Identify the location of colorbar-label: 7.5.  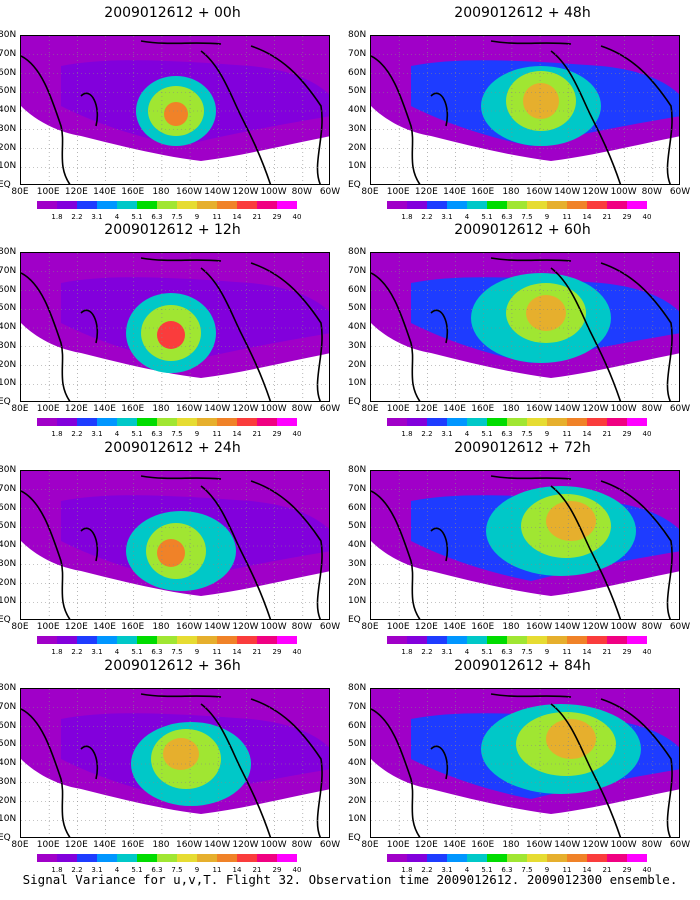
(177, 217).